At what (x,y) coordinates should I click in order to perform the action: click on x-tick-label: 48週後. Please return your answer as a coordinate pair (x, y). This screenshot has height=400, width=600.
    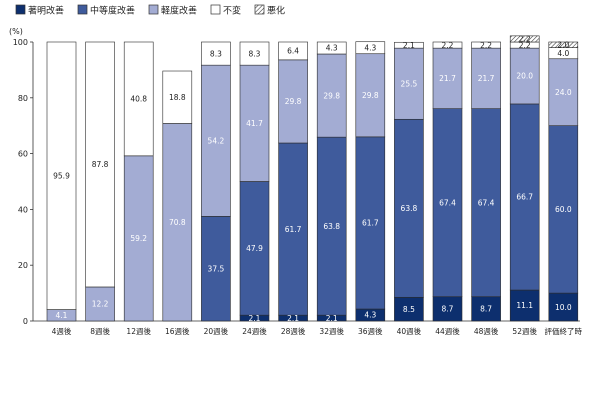
    Looking at the image, I should click on (486, 331).